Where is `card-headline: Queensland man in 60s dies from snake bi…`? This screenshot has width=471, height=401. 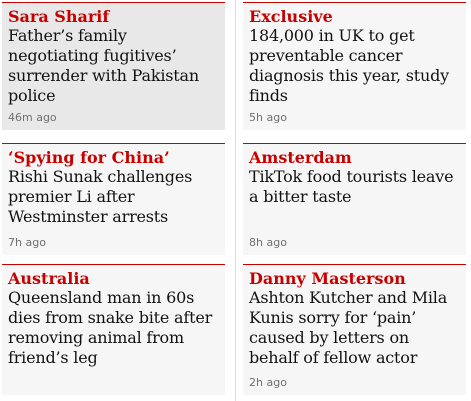 card-headline: Queensland man in 60s dies from snake bi… is located at coordinates (110, 327).